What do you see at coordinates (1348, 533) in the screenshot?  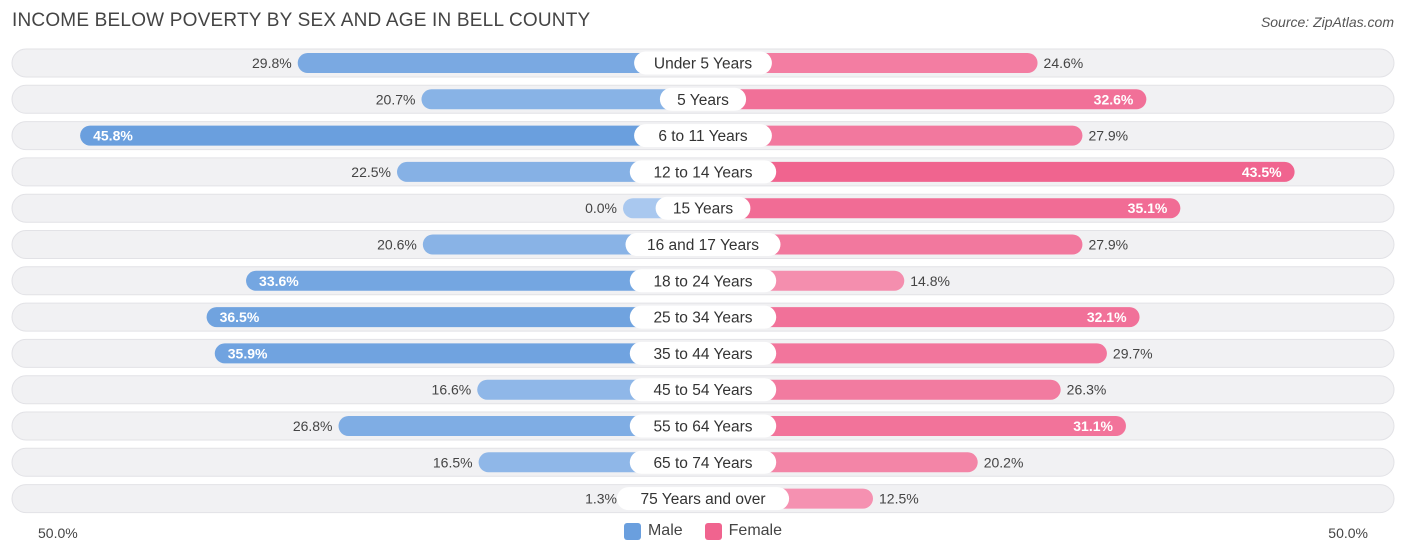 I see `axis-label-right: 50.0%` at bounding box center [1348, 533].